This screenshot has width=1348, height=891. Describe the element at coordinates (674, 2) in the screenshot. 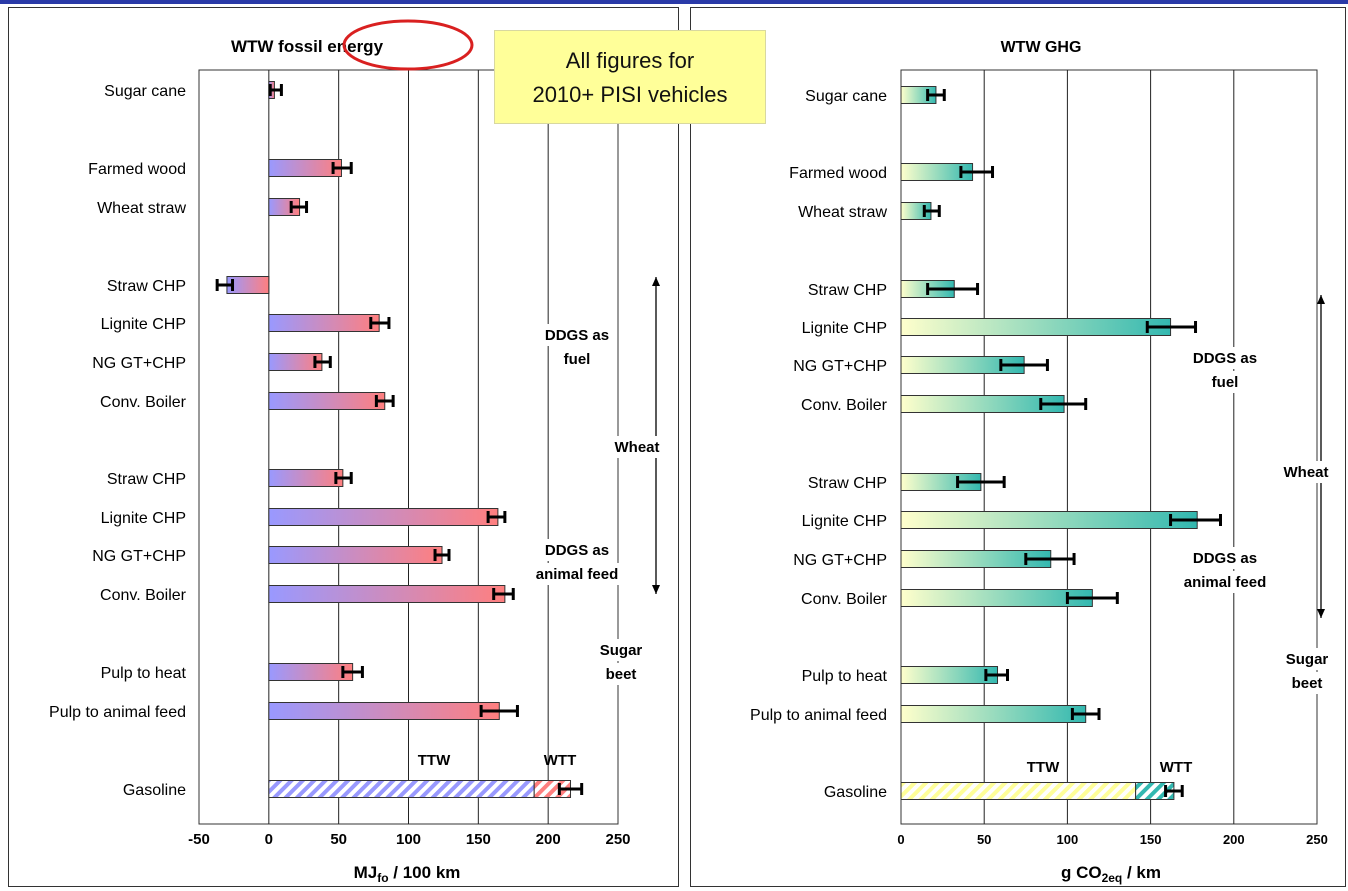

I see `top-accent-bar` at that location.